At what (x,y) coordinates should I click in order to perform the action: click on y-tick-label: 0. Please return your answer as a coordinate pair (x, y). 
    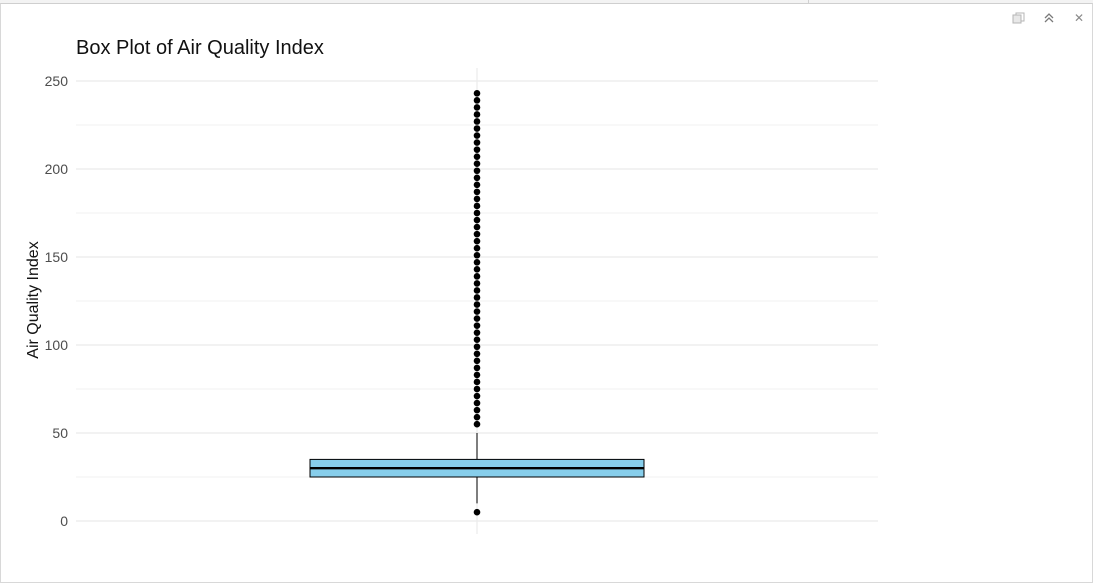
    Looking at the image, I should click on (64, 521).